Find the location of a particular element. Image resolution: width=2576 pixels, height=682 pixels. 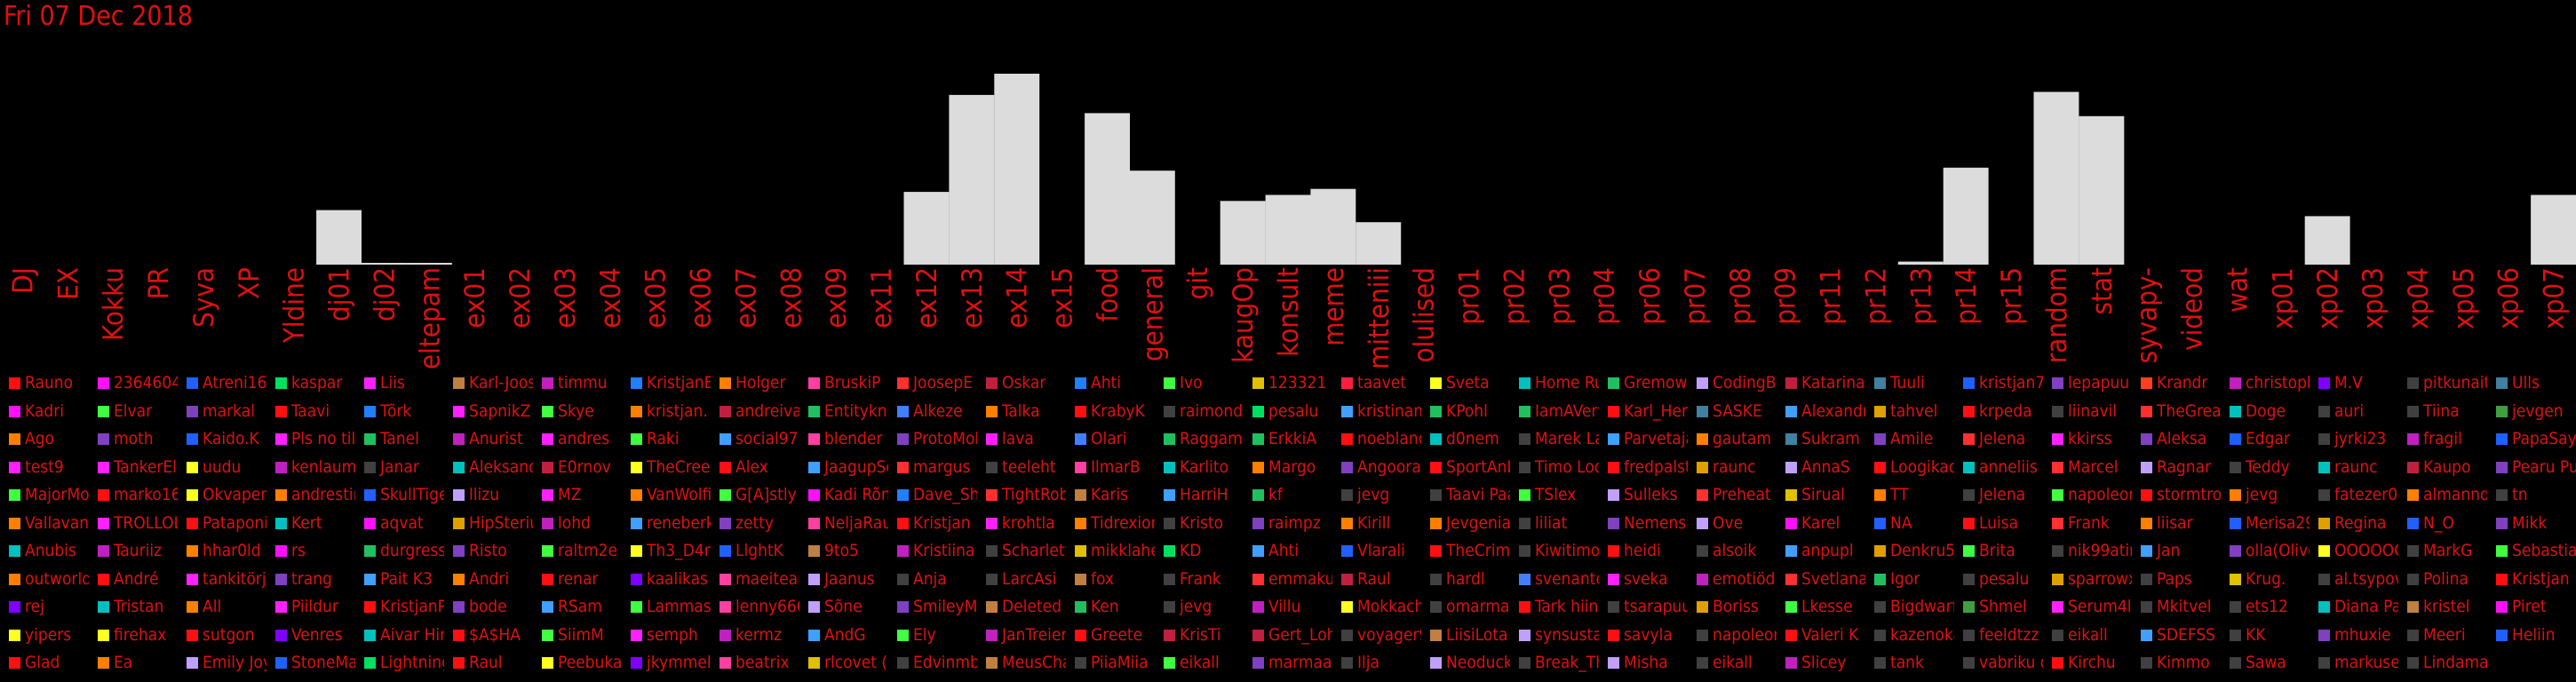

legend-item: Lammas is located at coordinates (666, 607).